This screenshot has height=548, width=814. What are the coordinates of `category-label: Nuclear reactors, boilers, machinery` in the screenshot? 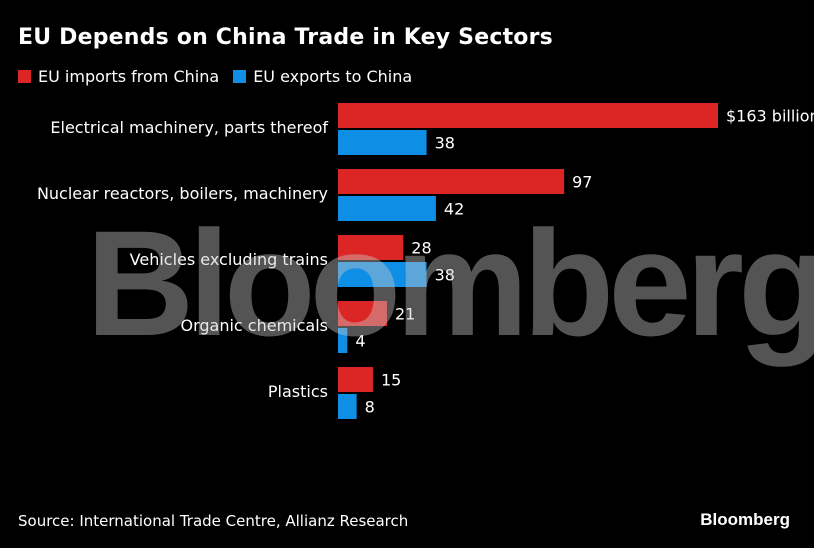 It's located at (182, 193).